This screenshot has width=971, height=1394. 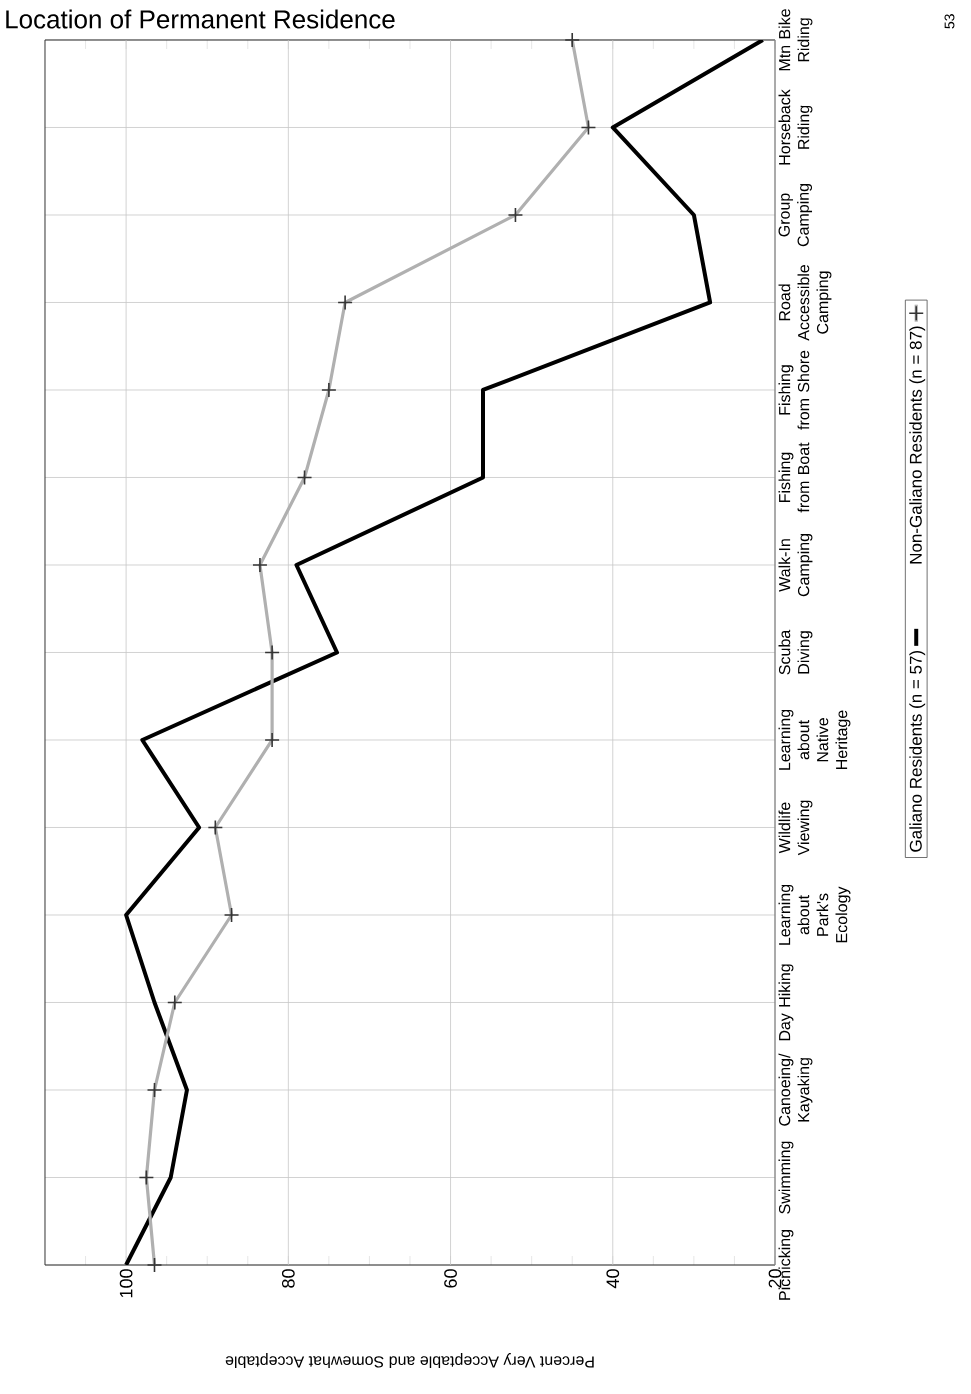 I want to click on legend-label: Galiano Residents (n = 57), so click(x=917, y=751).